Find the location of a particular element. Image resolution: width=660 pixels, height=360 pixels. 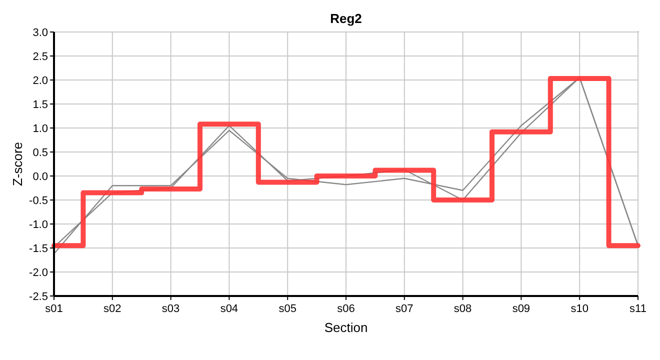

x-axis-title: Section is located at coordinates (346, 327).